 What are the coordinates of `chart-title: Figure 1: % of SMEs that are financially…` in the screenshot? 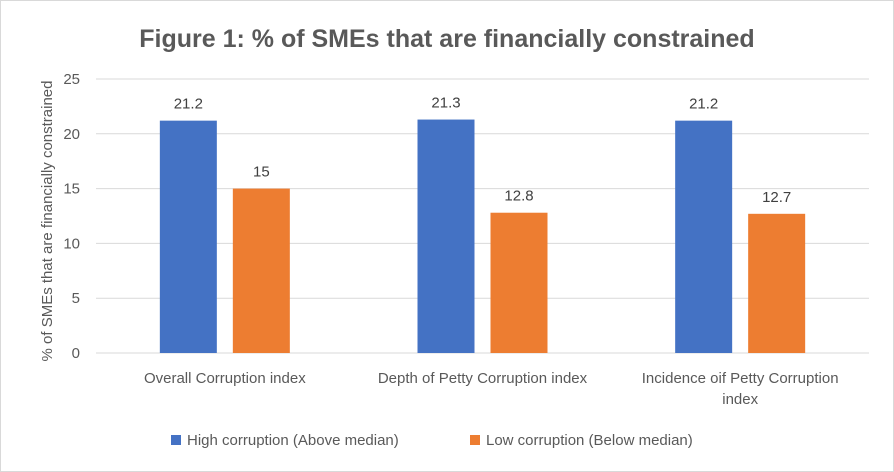 It's located at (446, 39).